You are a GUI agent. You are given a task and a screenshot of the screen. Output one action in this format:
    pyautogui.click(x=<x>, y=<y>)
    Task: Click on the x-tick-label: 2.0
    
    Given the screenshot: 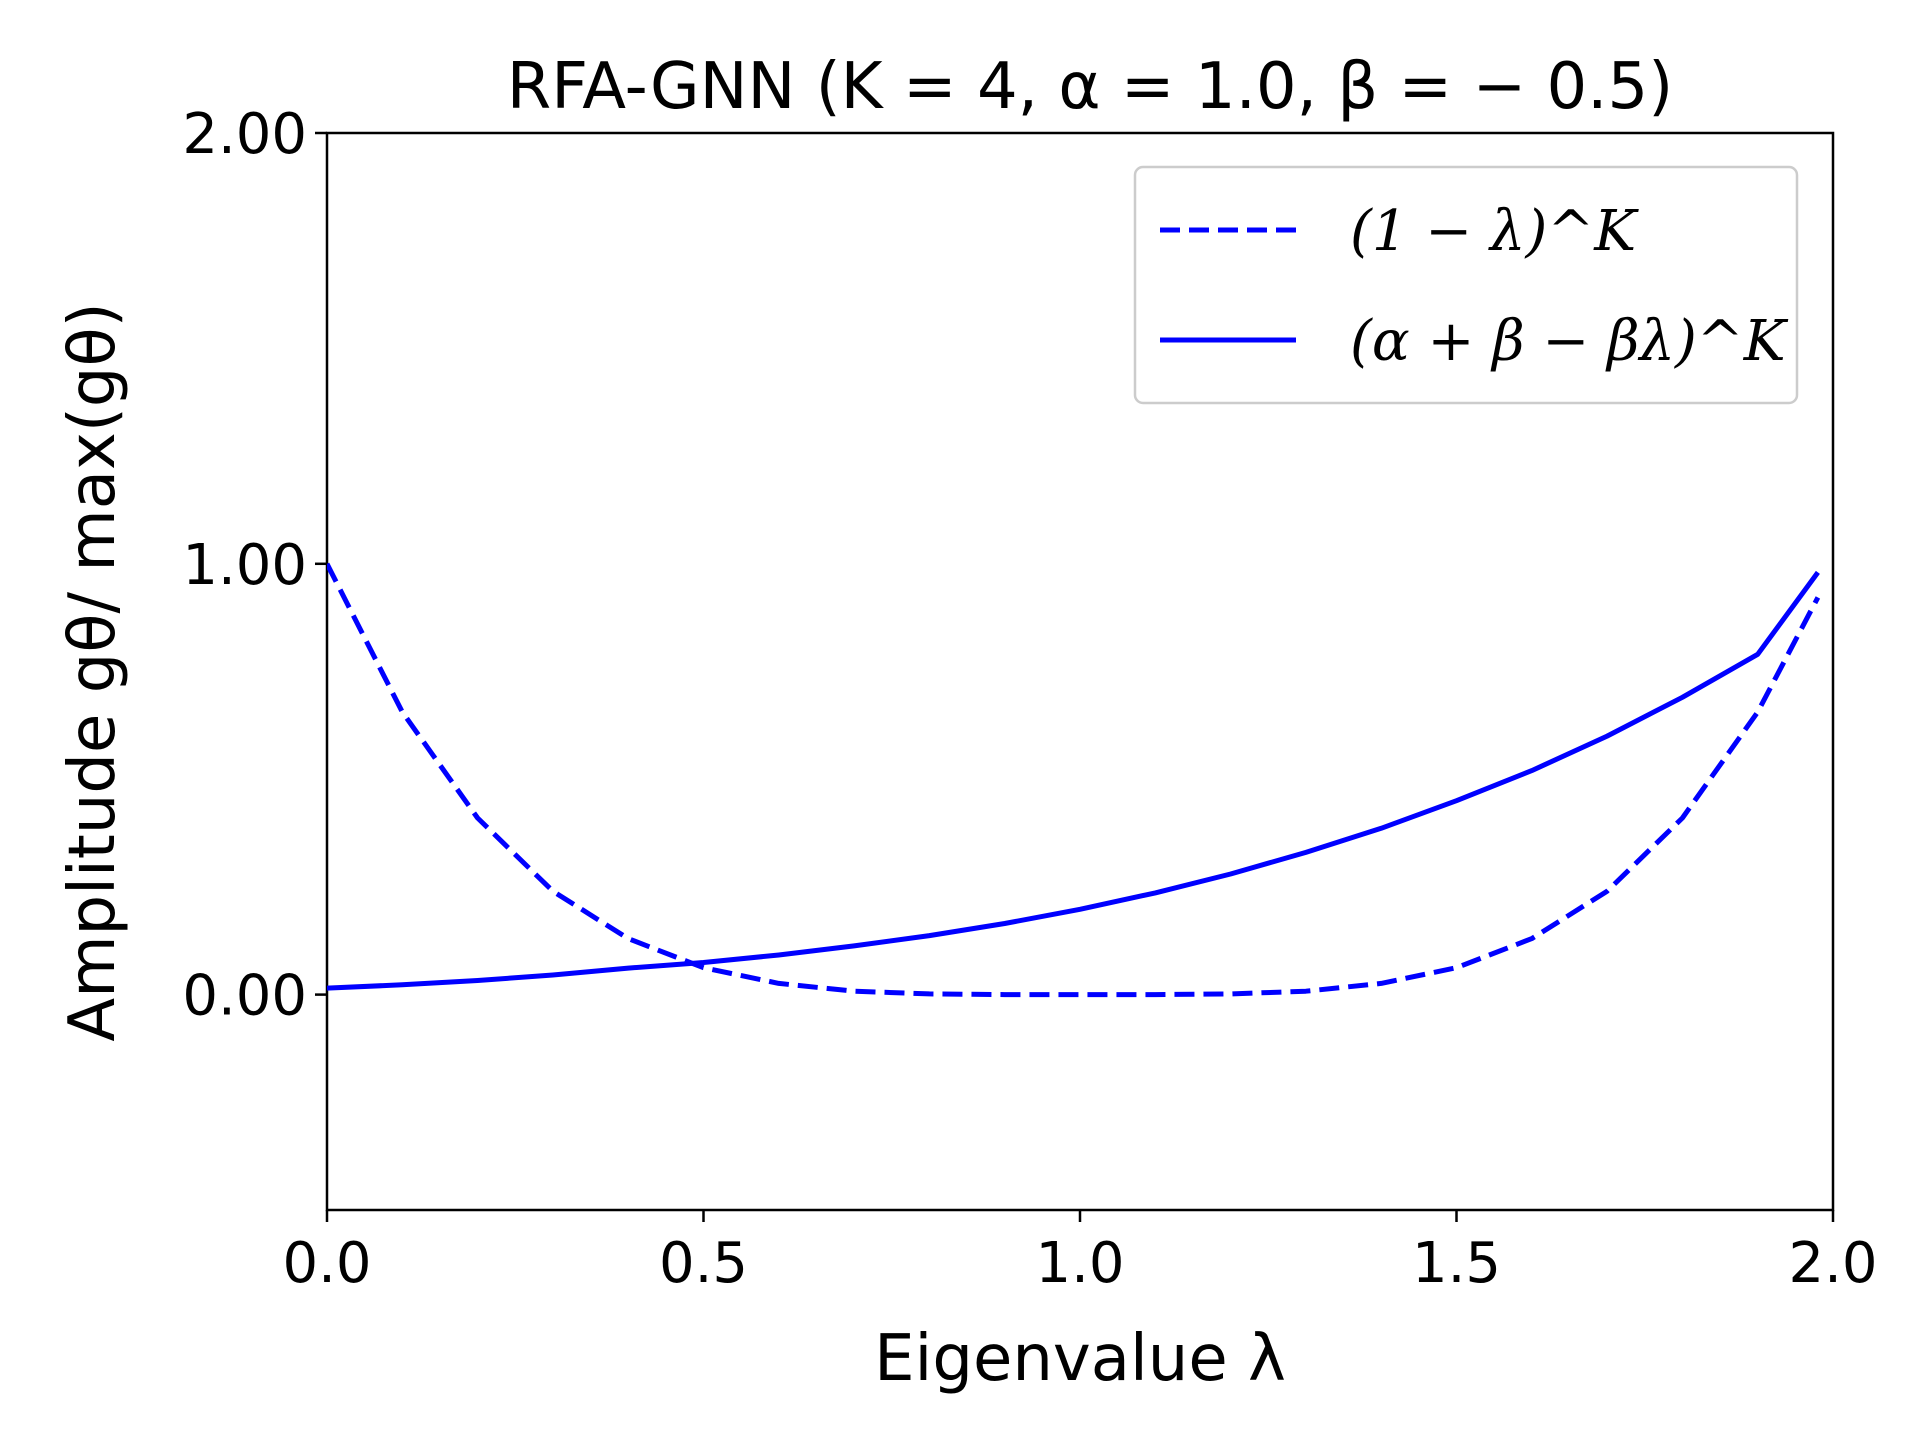 What is the action you would take?
    pyautogui.click(x=1832, y=1263)
    